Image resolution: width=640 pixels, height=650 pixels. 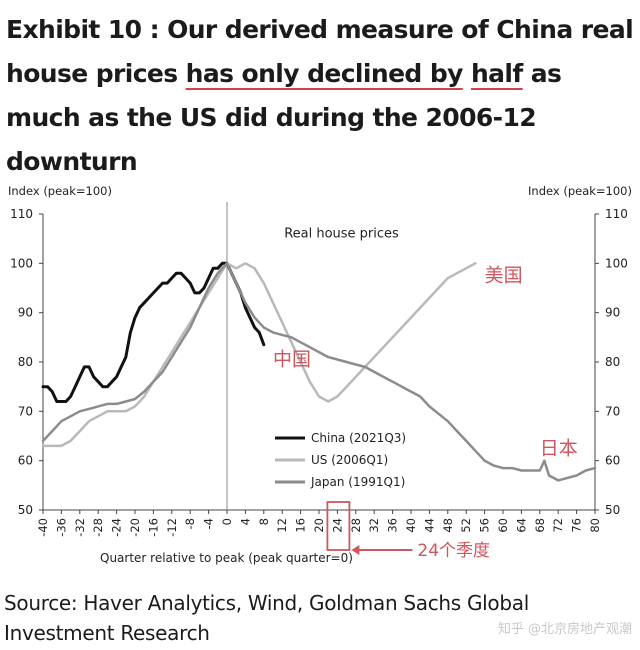 What do you see at coordinates (612, 461) in the screenshot?
I see `y-tick-label-right: 60` at bounding box center [612, 461].